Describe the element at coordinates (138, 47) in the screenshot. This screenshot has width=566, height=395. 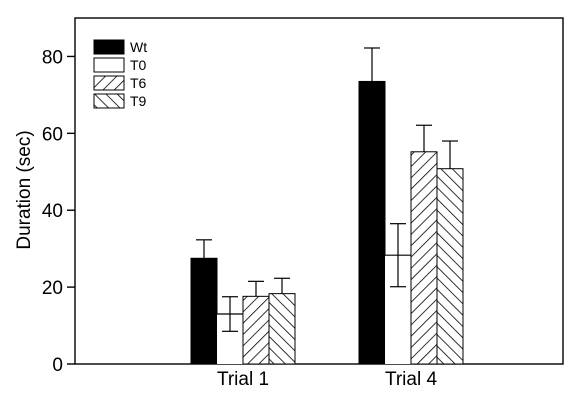
I see `legend-label-wt: Wt` at that location.